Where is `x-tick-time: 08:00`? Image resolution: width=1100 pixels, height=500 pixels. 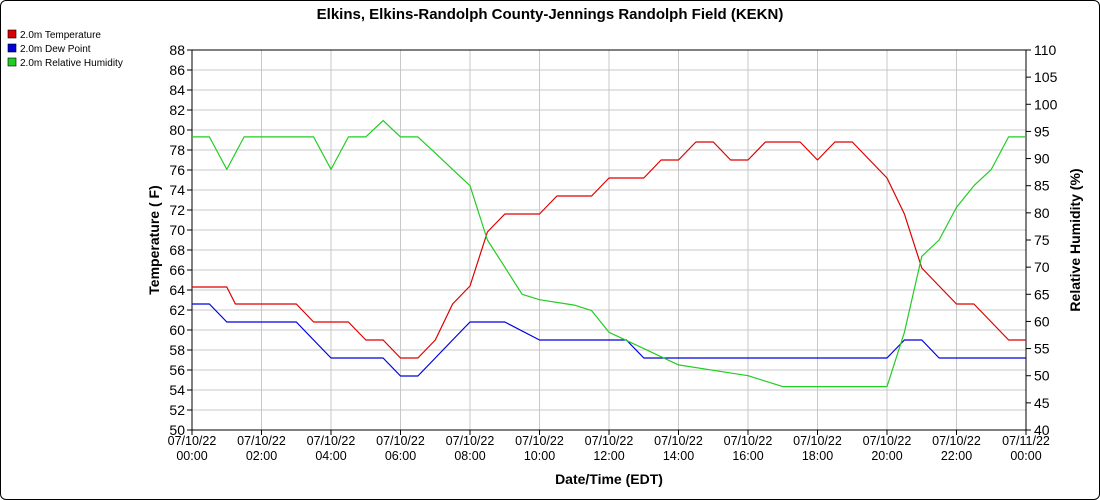 x-tick-time: 08:00 is located at coordinates (469, 456).